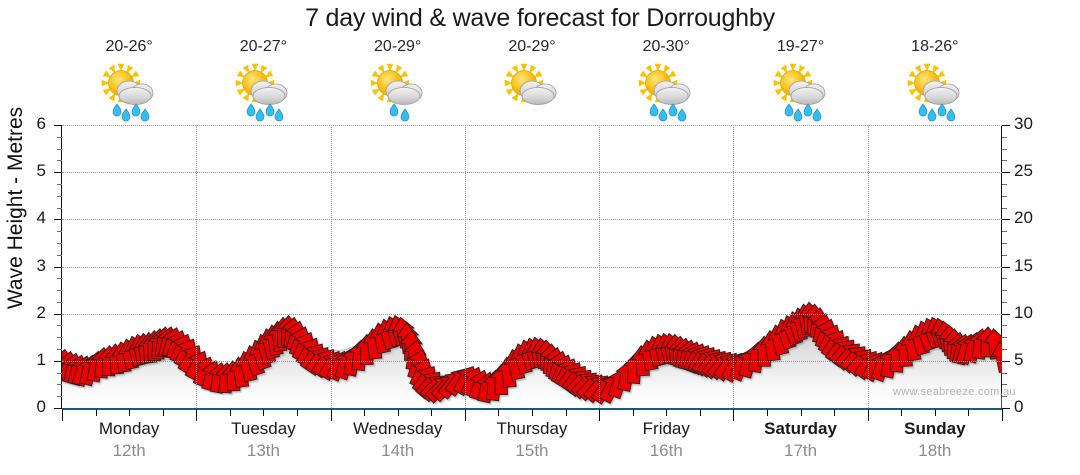 The image size is (1080, 475). I want to click on day-name: Friday, so click(666, 428).